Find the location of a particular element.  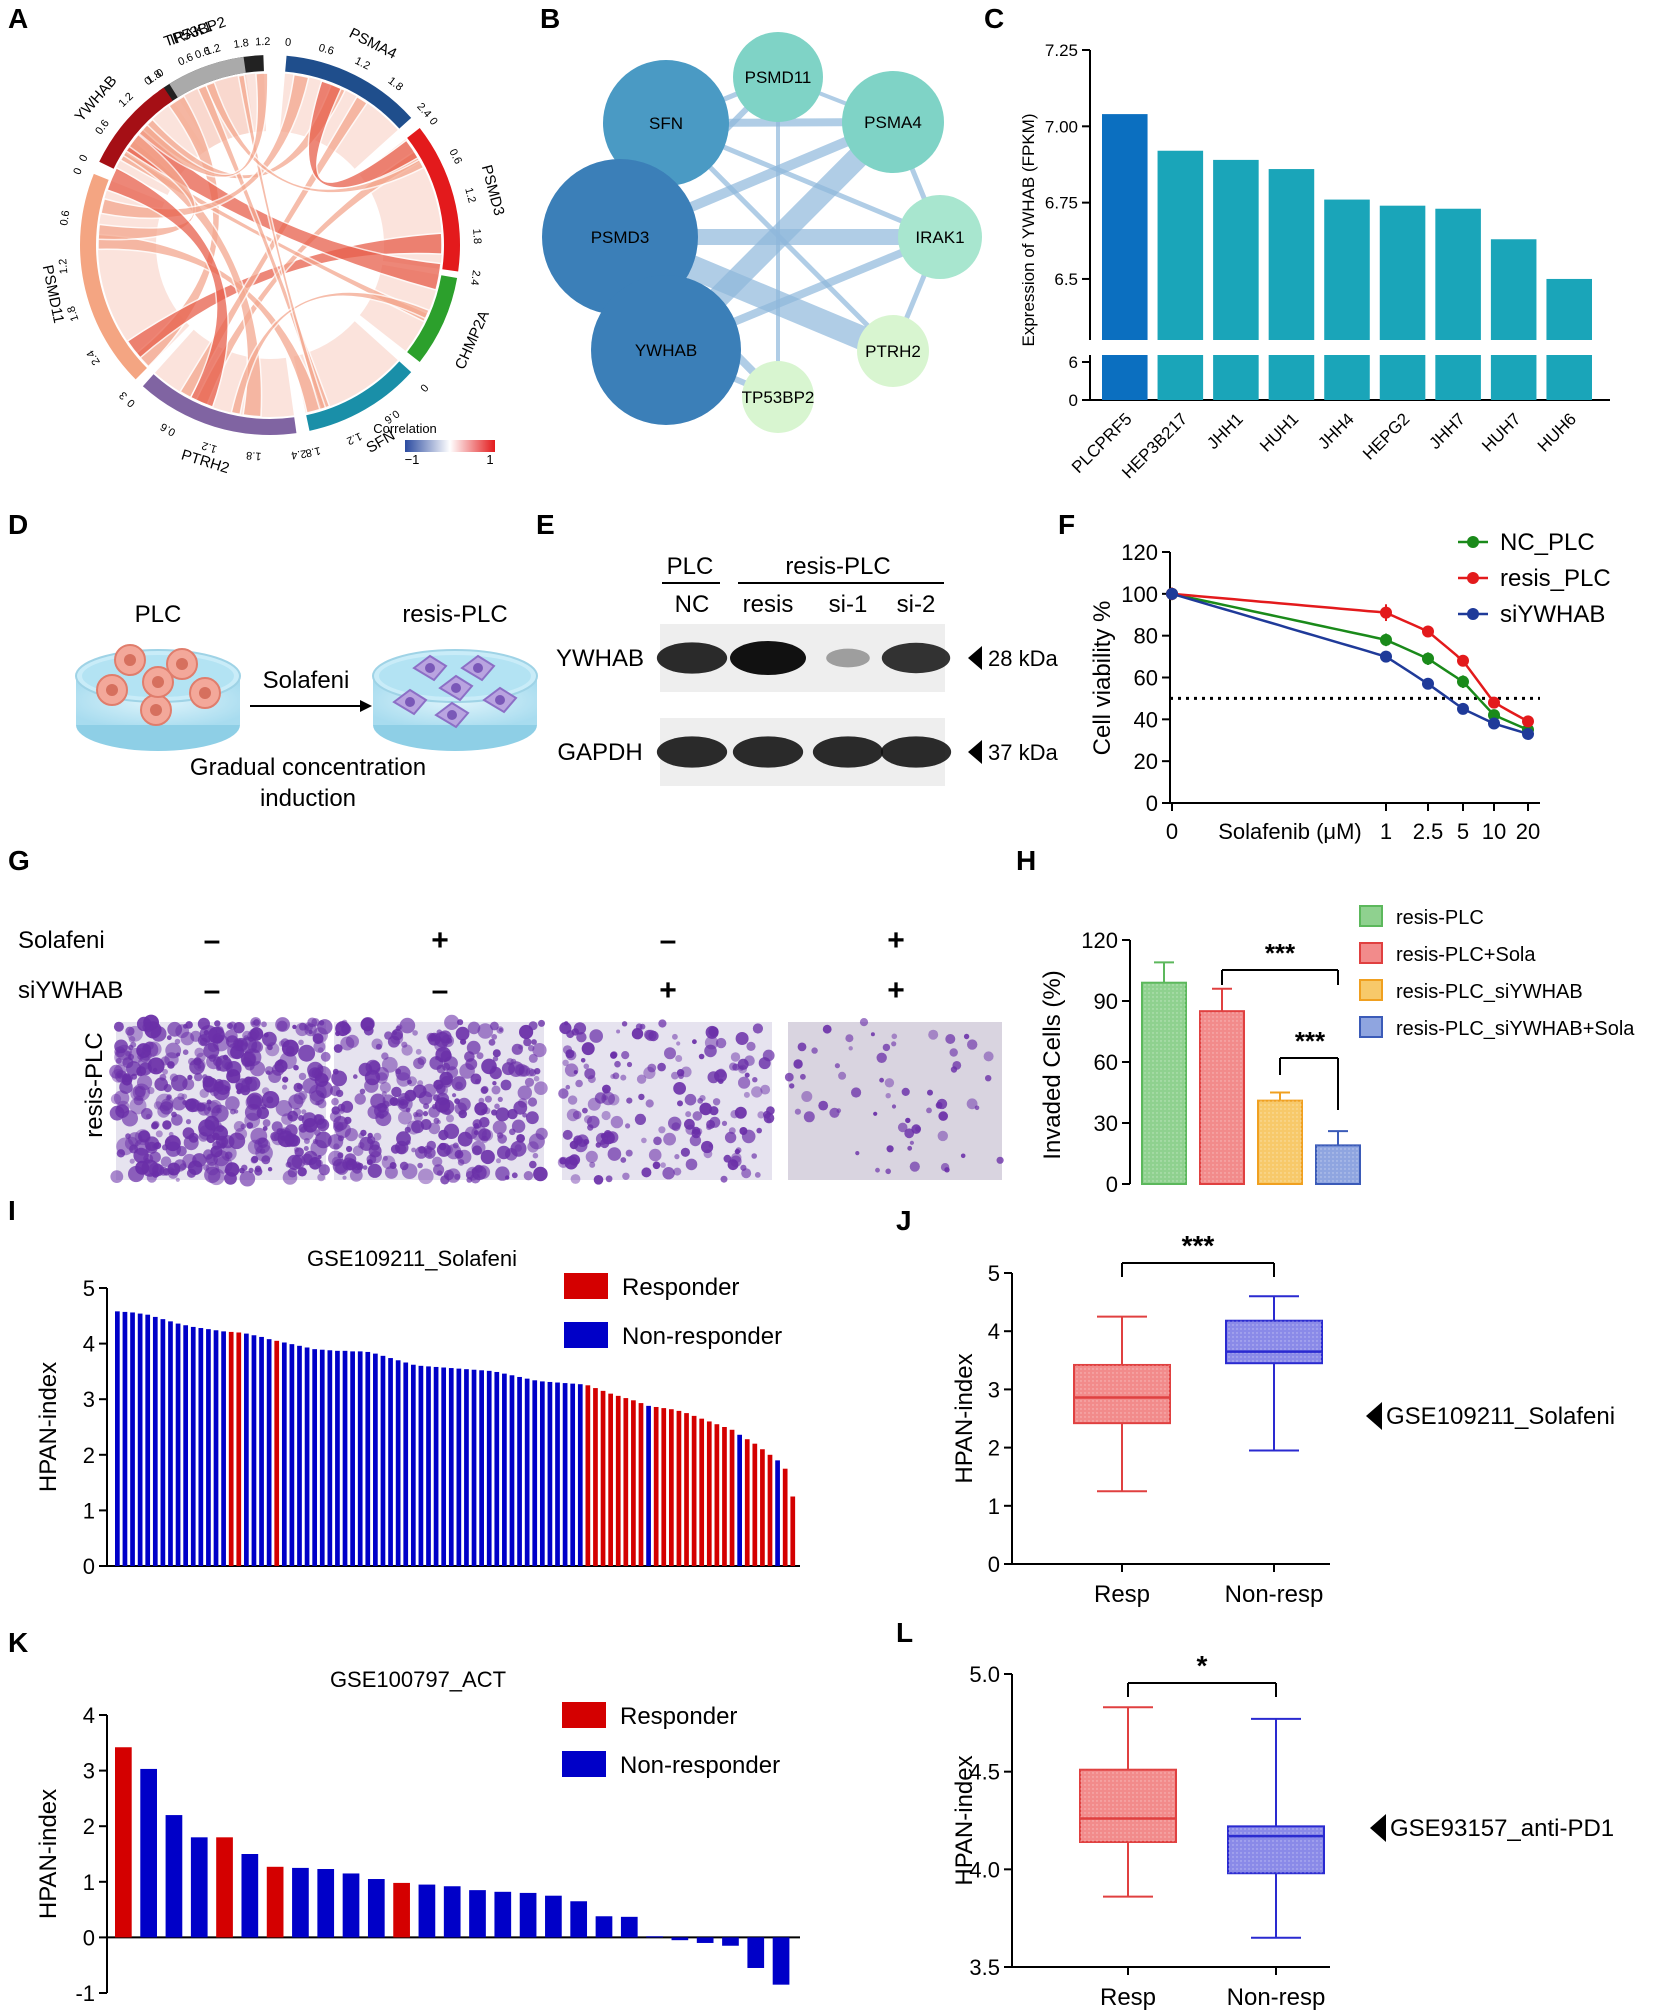

f-legend-label-resis_plc: resis_PLC is located at coordinates (1555, 578).